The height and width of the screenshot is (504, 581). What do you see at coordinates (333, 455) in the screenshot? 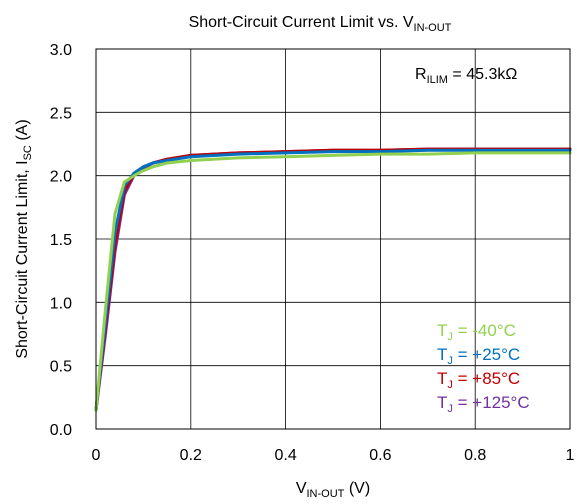
I see `x-tick-labels: 0 0.2 0.4 0.6 0.8 1` at bounding box center [333, 455].